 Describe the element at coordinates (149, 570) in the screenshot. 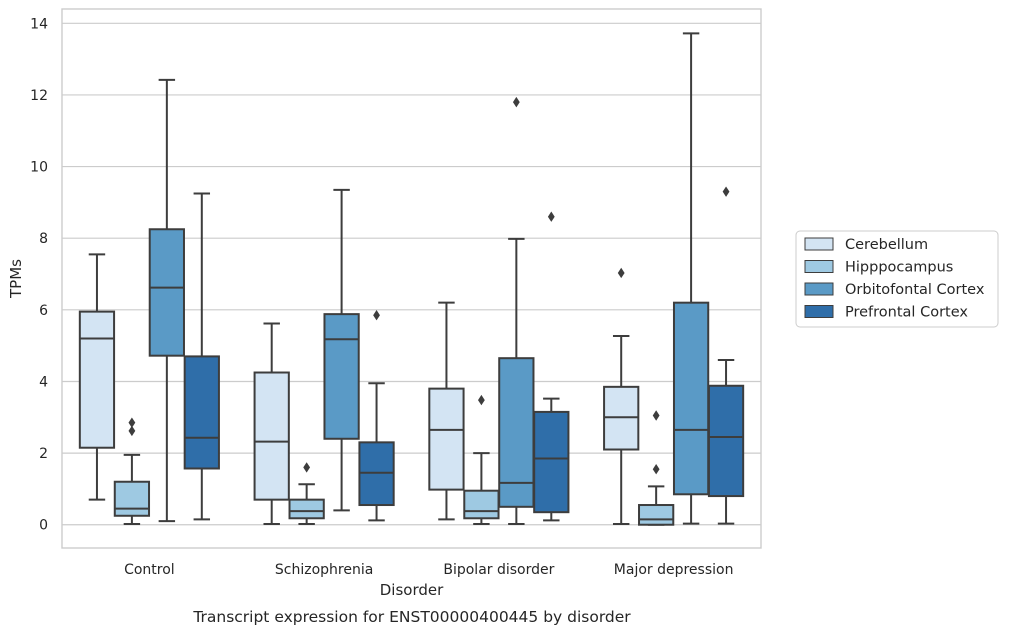

I see `x-tick-label: Control` at that location.